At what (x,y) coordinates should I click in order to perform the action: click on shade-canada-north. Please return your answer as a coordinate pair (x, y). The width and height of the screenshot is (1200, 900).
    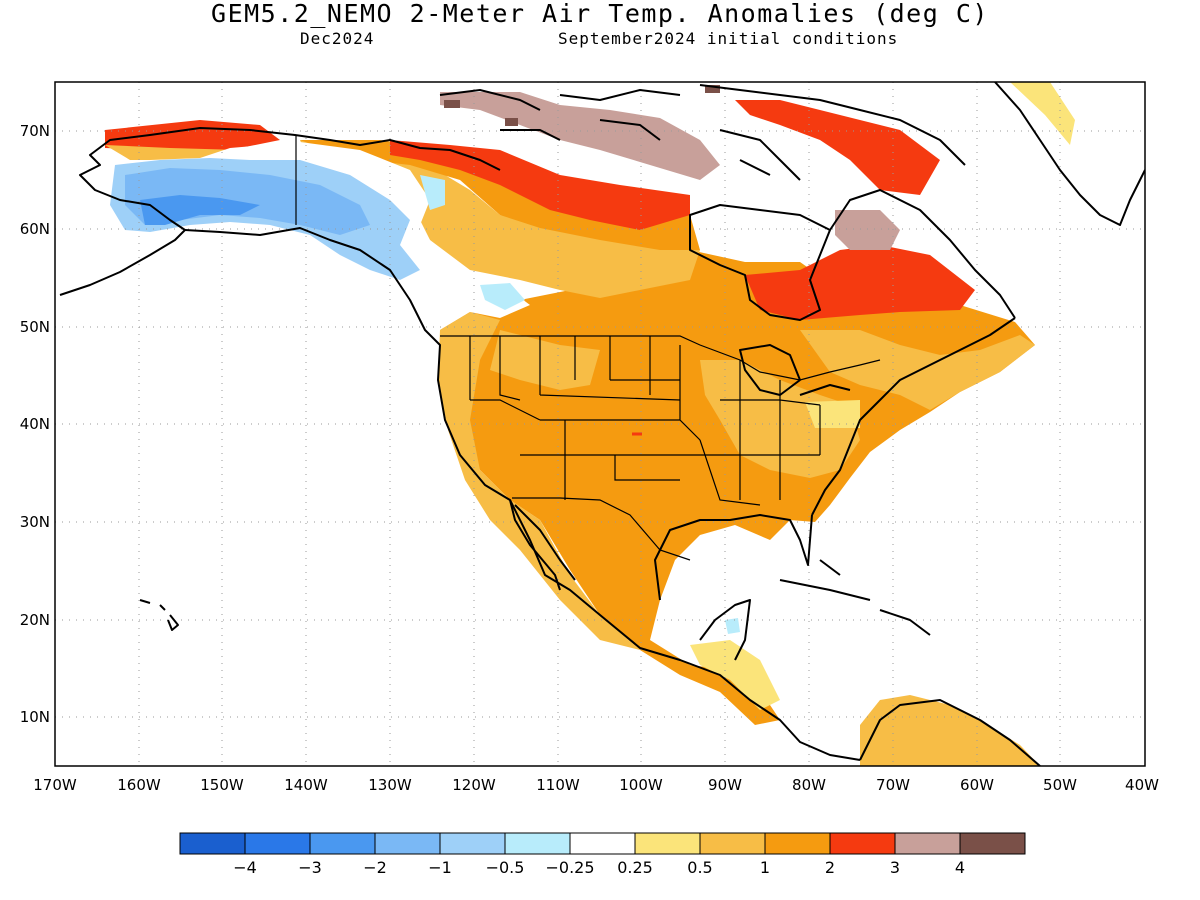
    Looking at the image, I should click on (500, 195).